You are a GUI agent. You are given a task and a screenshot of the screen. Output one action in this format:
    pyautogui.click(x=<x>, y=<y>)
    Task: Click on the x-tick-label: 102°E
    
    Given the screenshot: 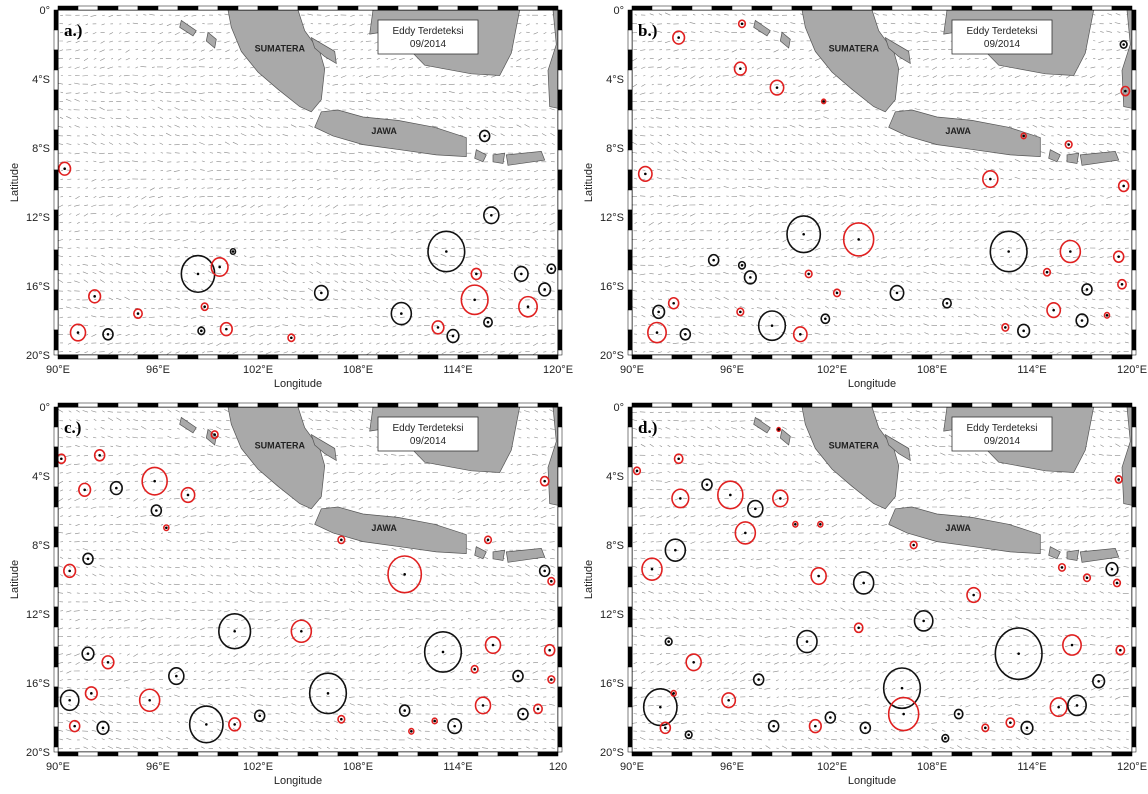 What is the action you would take?
    pyautogui.click(x=258, y=767)
    